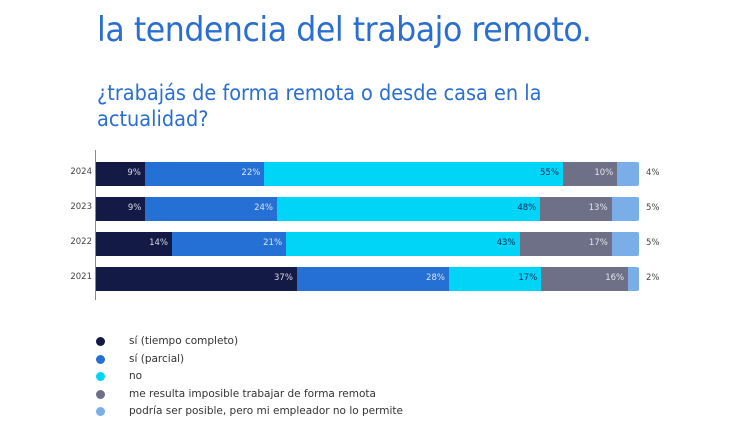 The image size is (730, 426). What do you see at coordinates (136, 376) in the screenshot?
I see `legend-label: no` at bounding box center [136, 376].